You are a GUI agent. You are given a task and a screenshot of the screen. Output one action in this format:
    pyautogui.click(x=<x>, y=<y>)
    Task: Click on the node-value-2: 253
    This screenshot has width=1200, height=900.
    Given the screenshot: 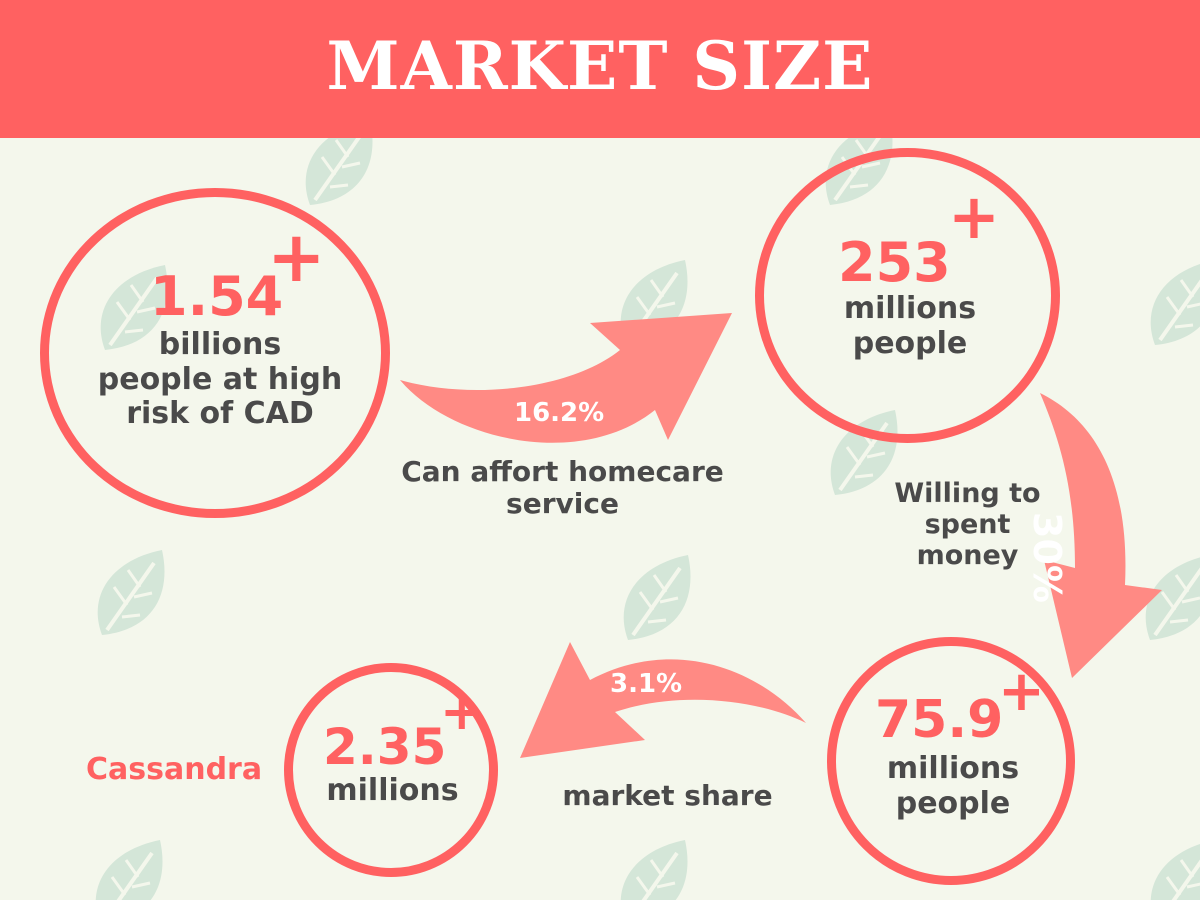 What is the action you would take?
    pyautogui.click(x=894, y=262)
    